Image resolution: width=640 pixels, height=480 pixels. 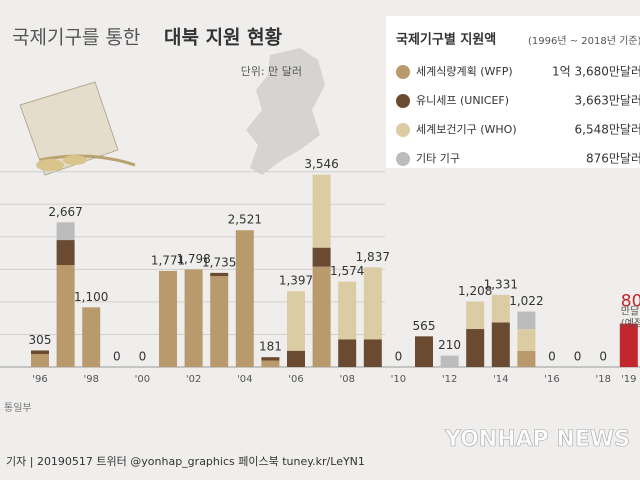 What do you see at coordinates (193, 379) in the screenshot?
I see `x-tick-label: '02` at bounding box center [193, 379].